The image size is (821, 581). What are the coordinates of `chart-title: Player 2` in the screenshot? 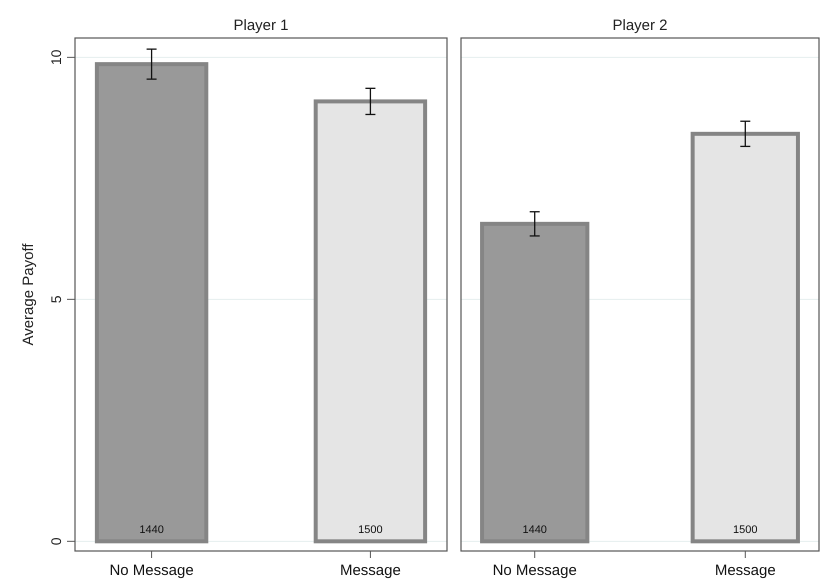 It's located at (640, 25).